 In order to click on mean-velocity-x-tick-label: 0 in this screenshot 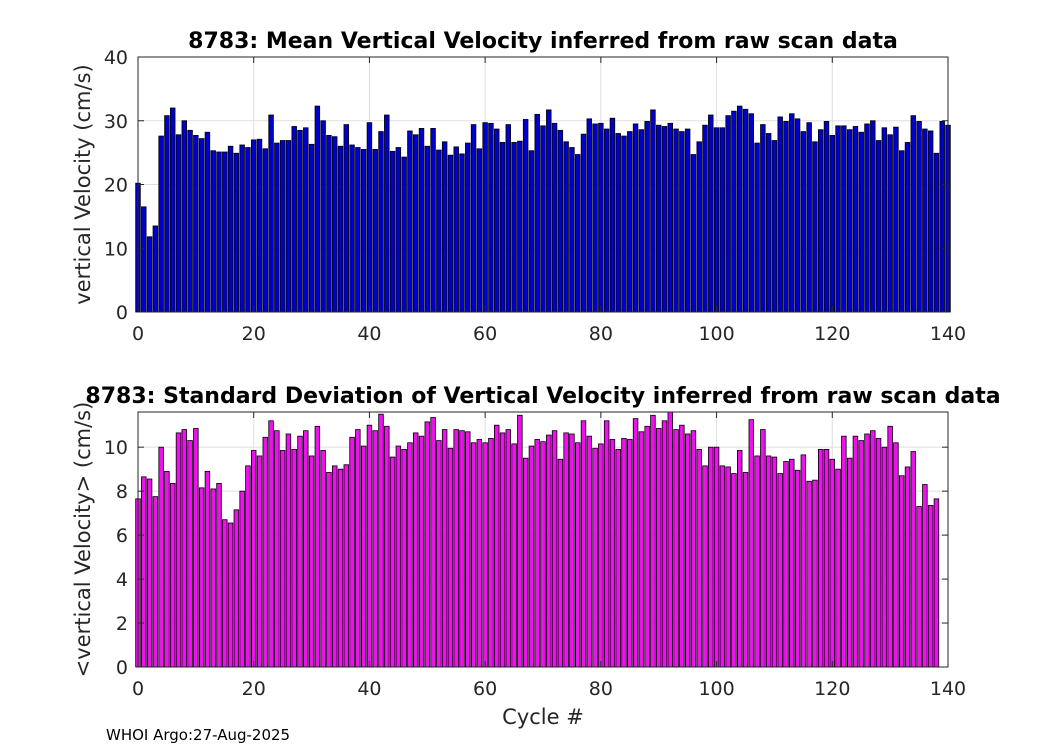, I will do `click(138, 334)`.